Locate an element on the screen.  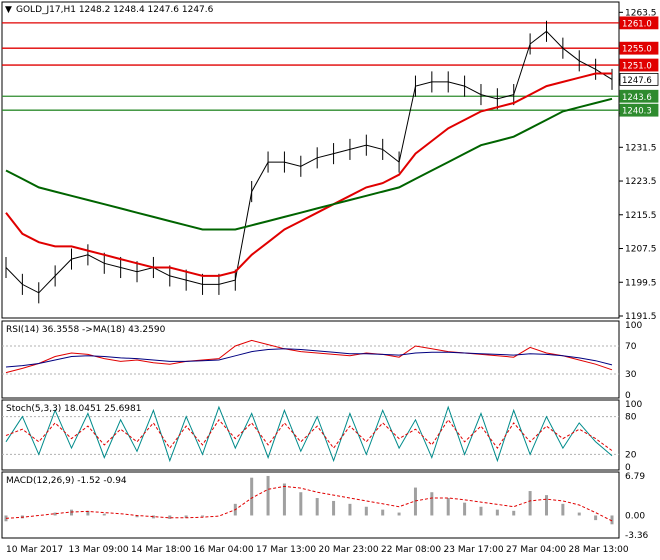
macd-axis-label: -3.36 is located at coordinates (637, 536).